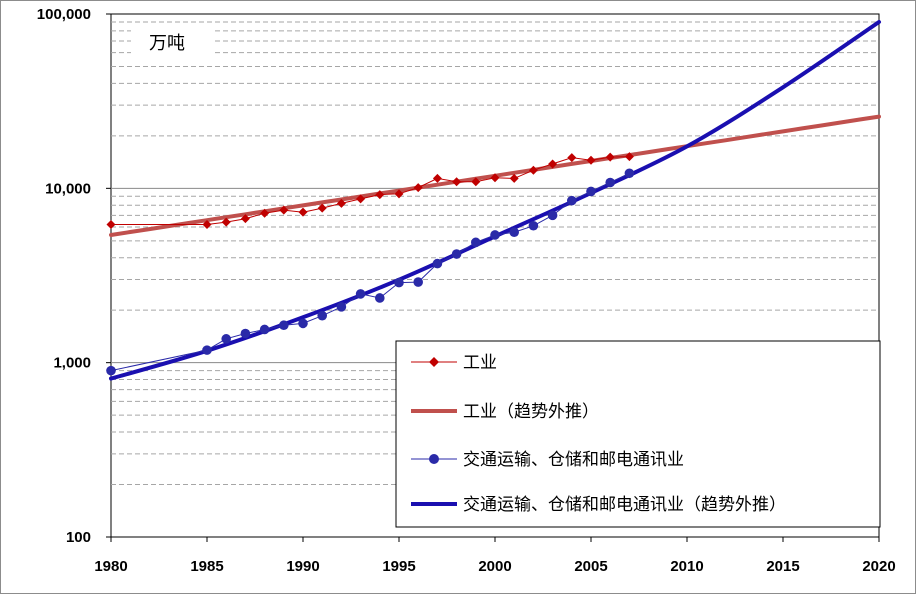 This screenshot has width=916, height=594. I want to click on legend-label-industry: 工业, so click(480, 363).